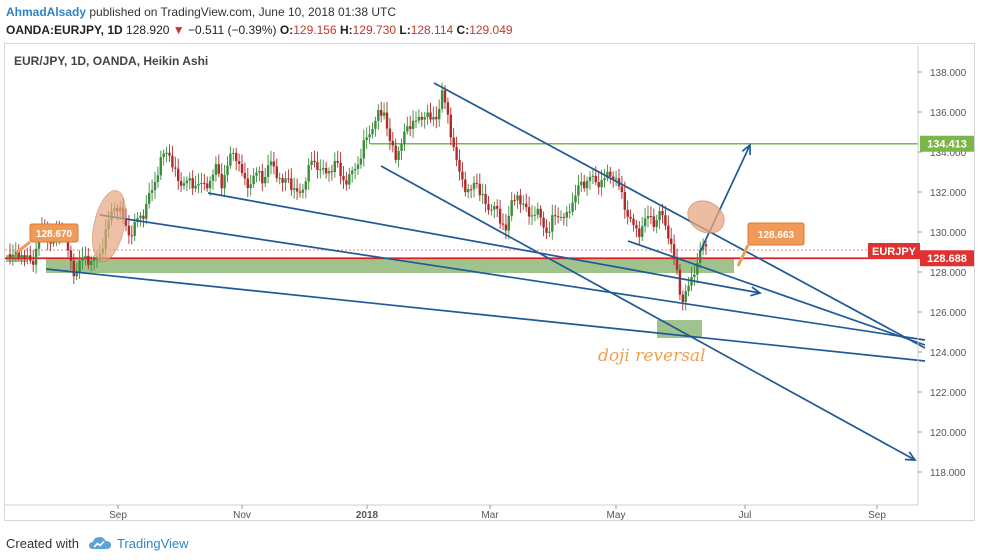 The image size is (981, 560). Describe the element at coordinates (948, 233) in the screenshot. I see `price-tick-label: 130.000` at that location.